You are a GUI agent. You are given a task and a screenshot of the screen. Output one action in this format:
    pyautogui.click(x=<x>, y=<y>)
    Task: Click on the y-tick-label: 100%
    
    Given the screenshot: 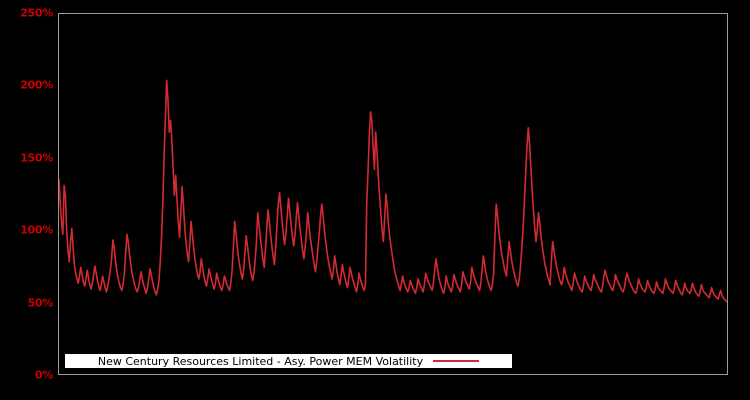 What is the action you would take?
    pyautogui.click(x=36, y=230)
    